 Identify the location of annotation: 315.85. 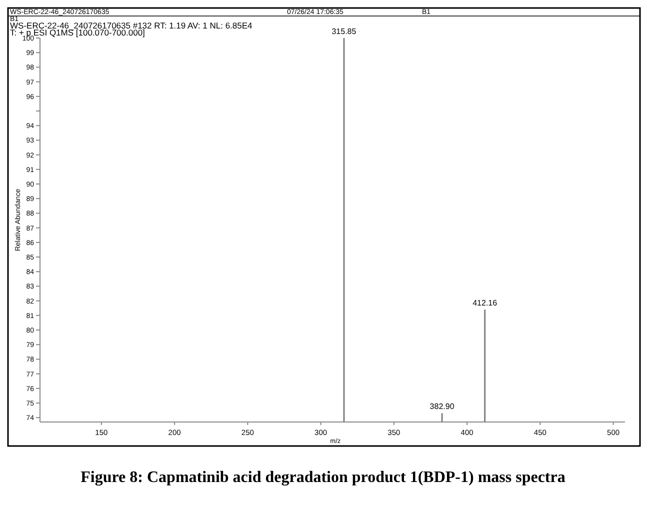
(344, 31).